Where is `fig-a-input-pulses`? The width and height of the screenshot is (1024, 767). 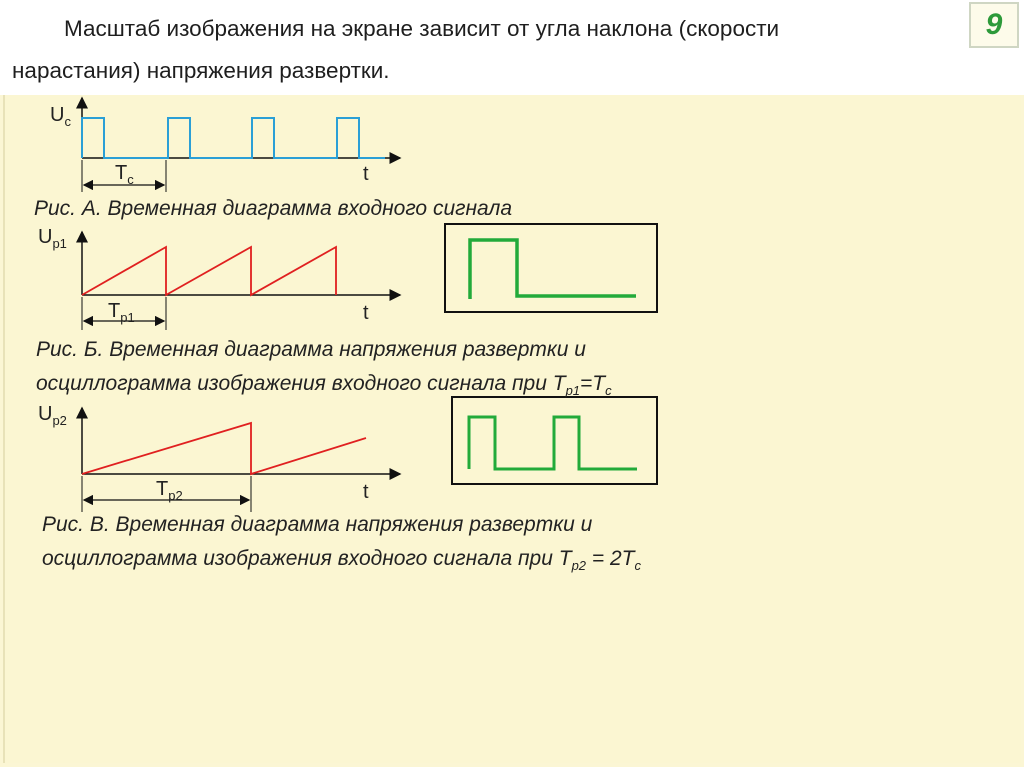
fig-a-input-pulses is located at coordinates (233, 138).